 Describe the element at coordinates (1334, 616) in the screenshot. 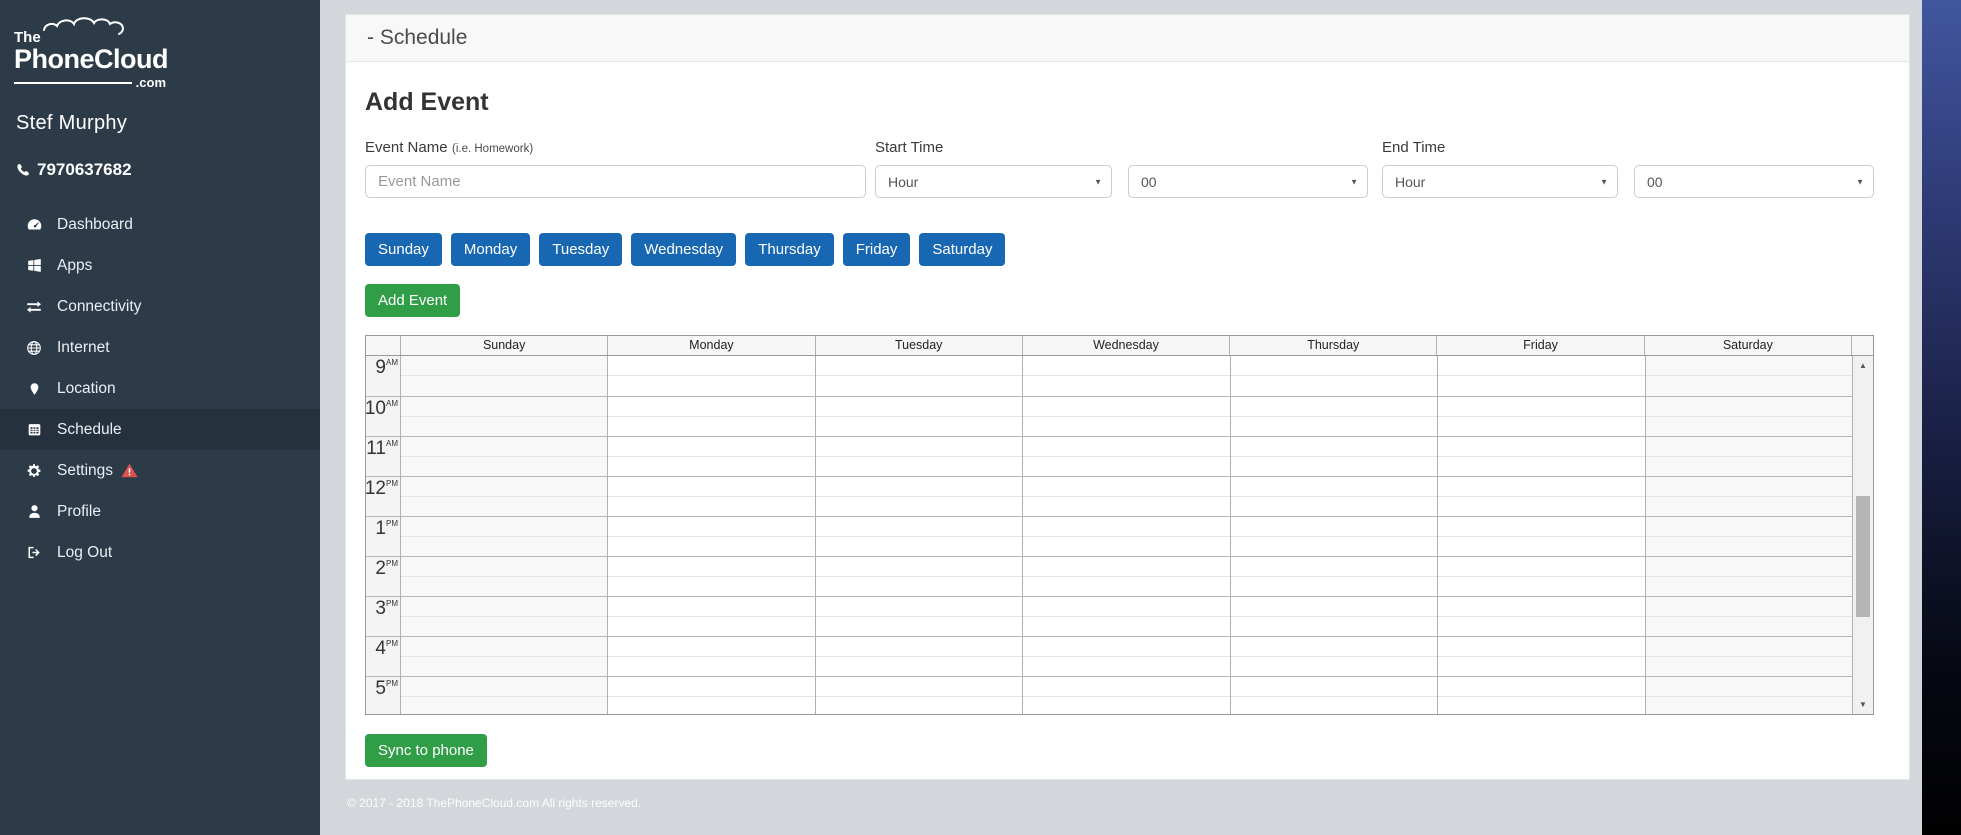

I see `calendar-cell-thursday-3pm` at that location.